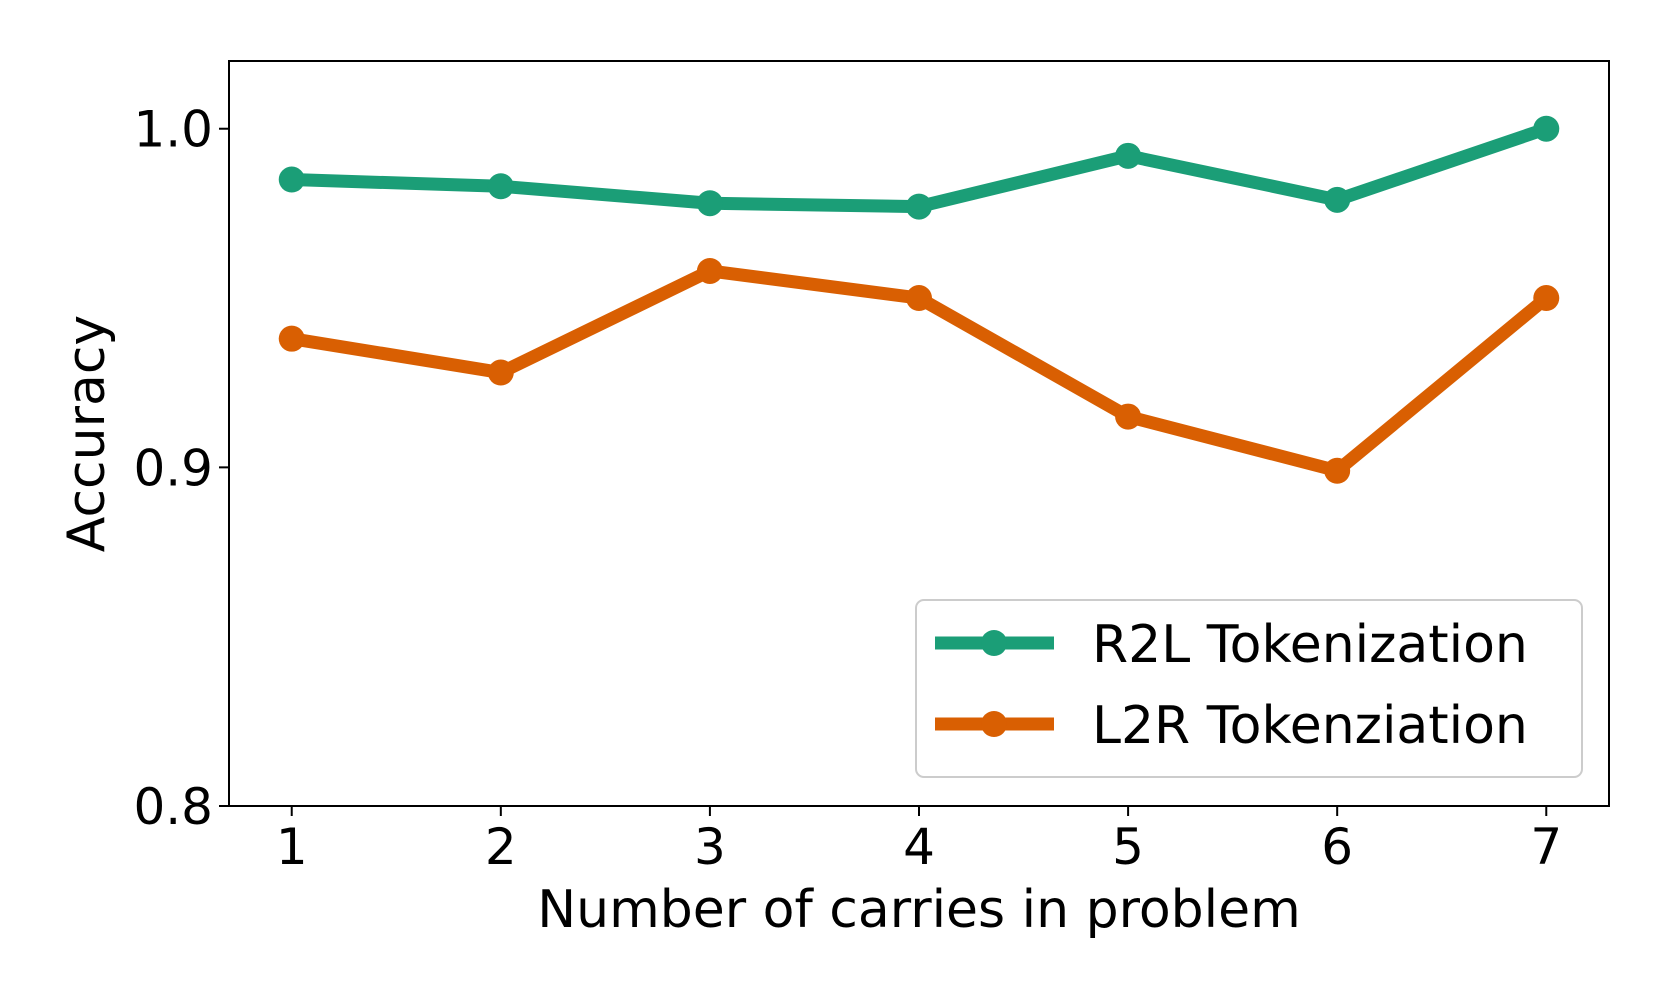 The height and width of the screenshot is (997, 1661). I want to click on x-axis: 1 2 3 4 5 6 7, so click(919, 841).